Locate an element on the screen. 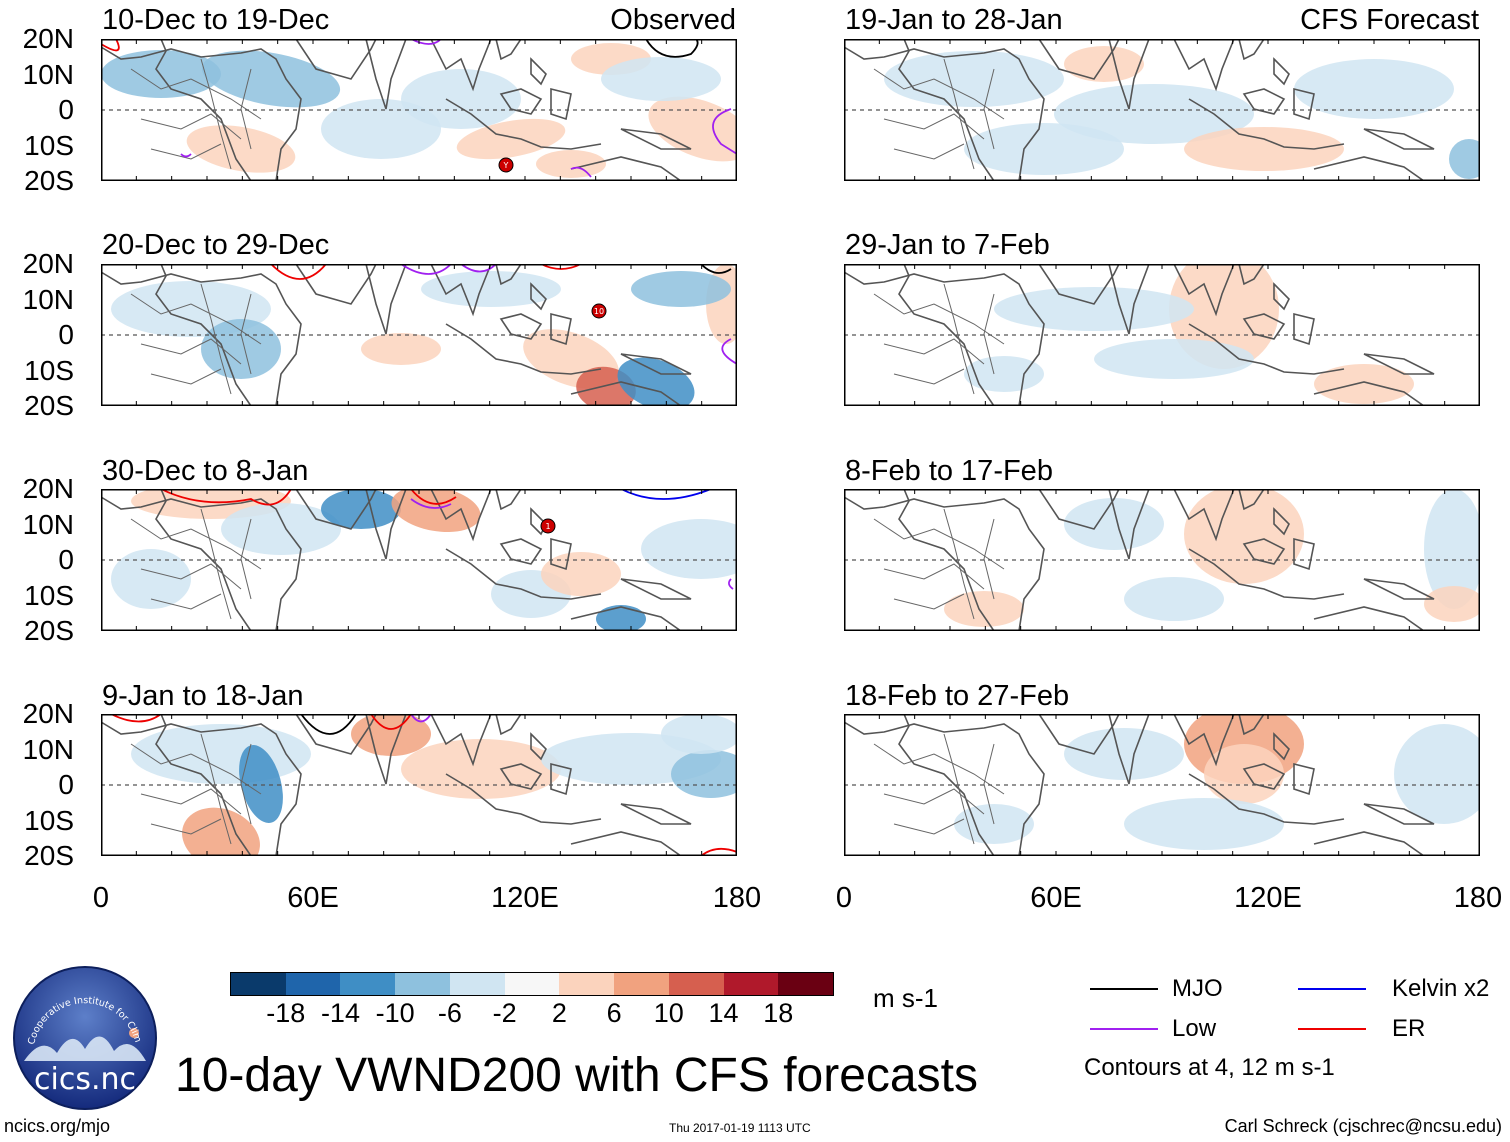 Image resolution: width=1510 pixels, height=1142 pixels. map-svg-1: Y is located at coordinates (419, 110).